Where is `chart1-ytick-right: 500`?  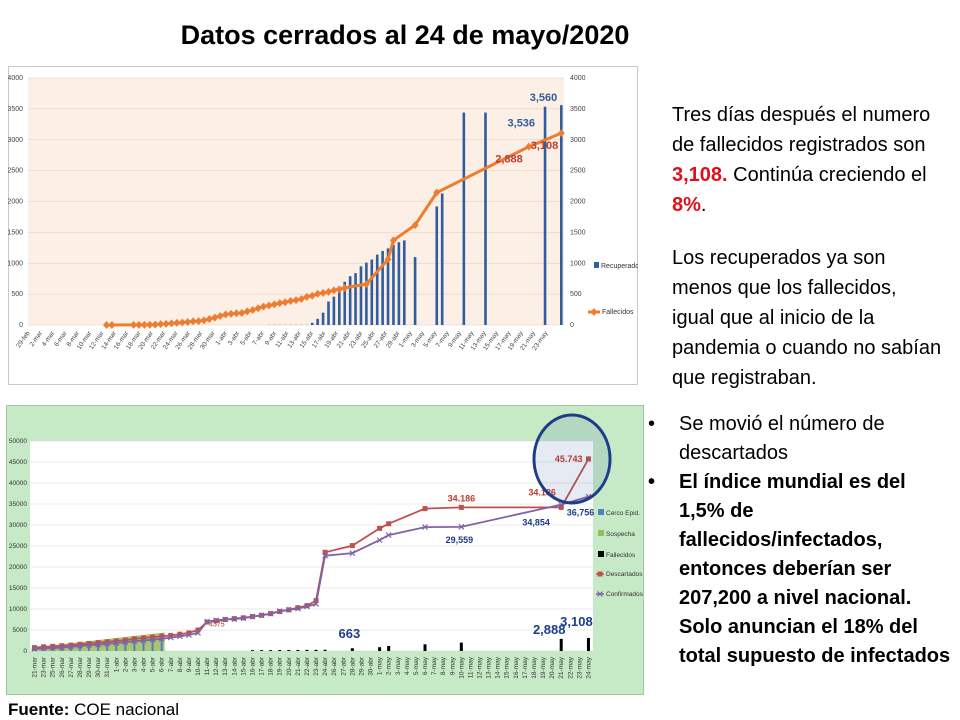 chart1-ytick-right: 500 is located at coordinates (576, 294).